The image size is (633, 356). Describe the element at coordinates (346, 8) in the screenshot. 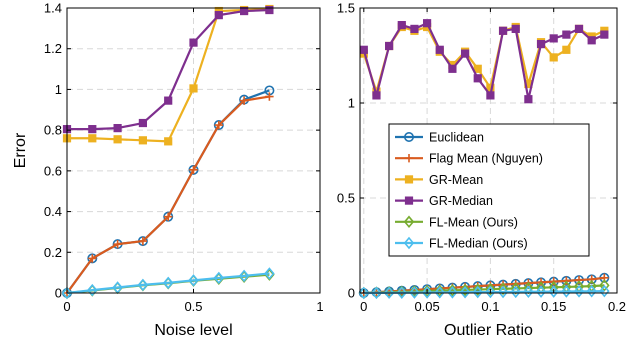

I see `right-ytick-label: 1.5` at that location.